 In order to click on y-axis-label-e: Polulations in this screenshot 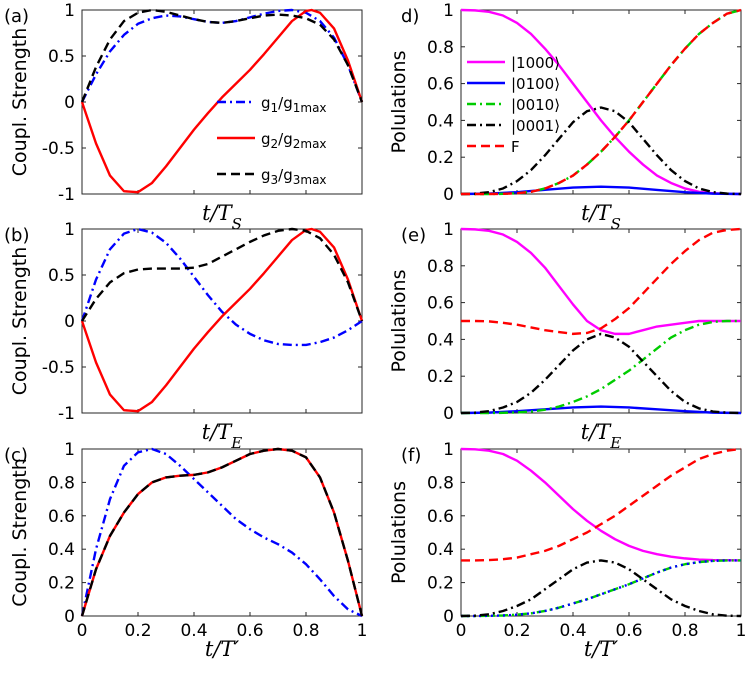, I will do `click(399, 321)`.